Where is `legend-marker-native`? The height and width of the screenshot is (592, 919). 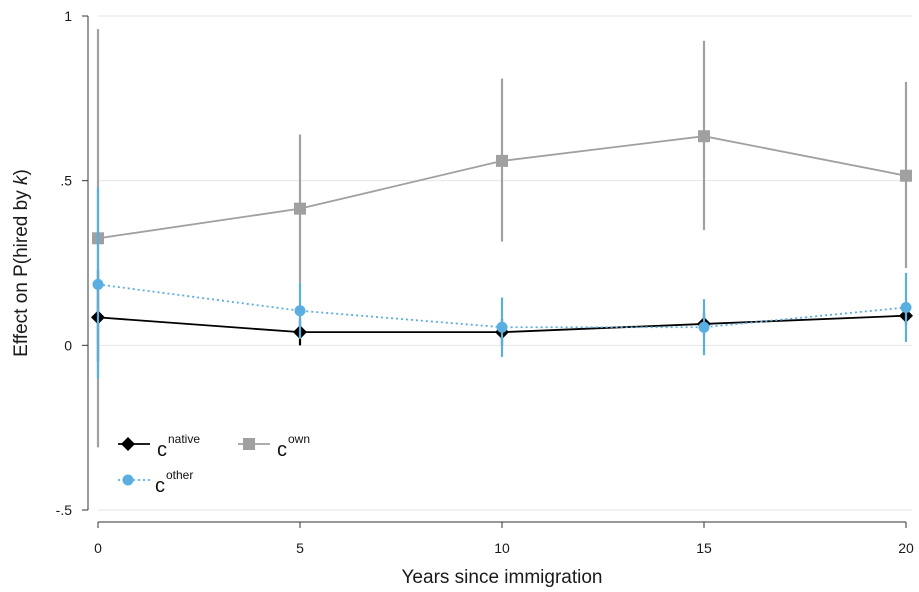 legend-marker-native is located at coordinates (128, 444).